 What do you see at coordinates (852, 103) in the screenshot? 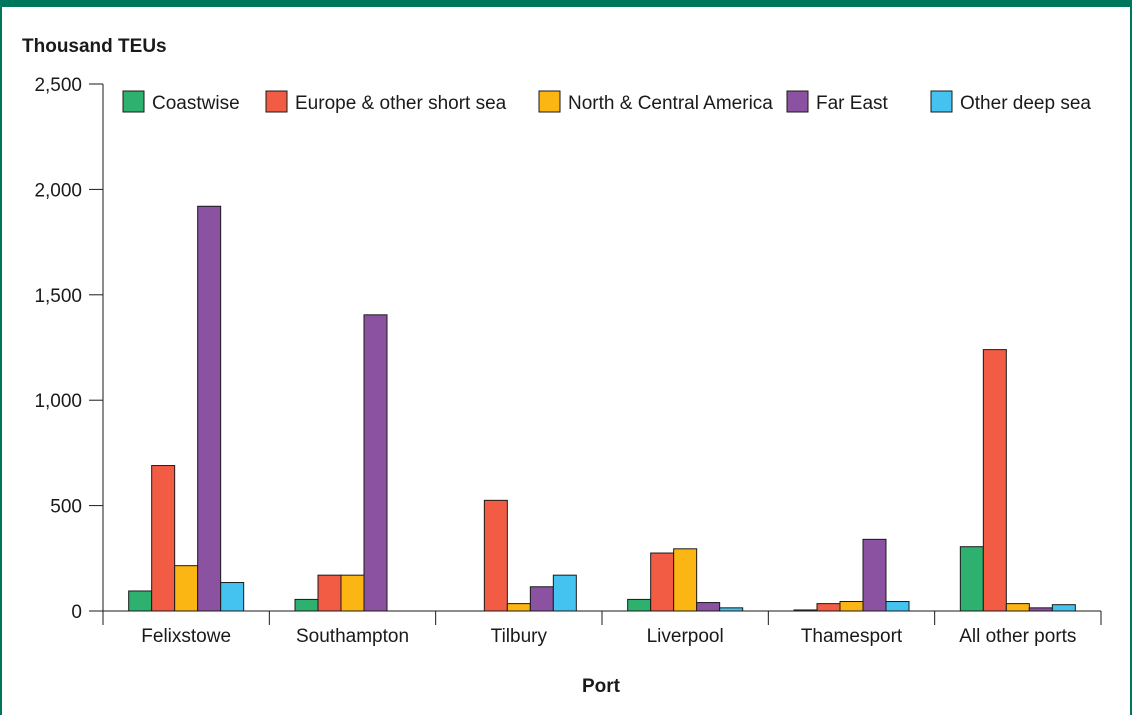
I see `legend-label: Far East` at bounding box center [852, 103].